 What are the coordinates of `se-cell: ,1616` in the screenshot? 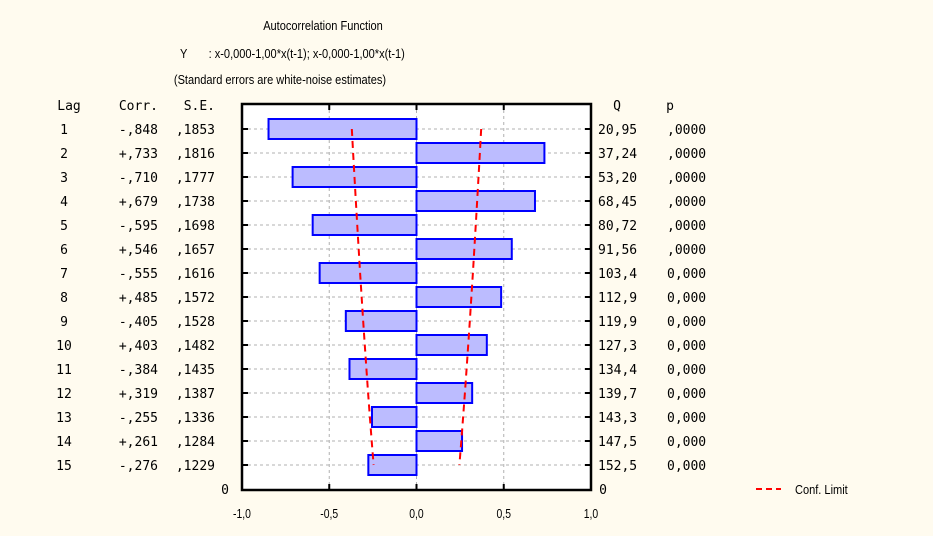 It's located at (195, 274).